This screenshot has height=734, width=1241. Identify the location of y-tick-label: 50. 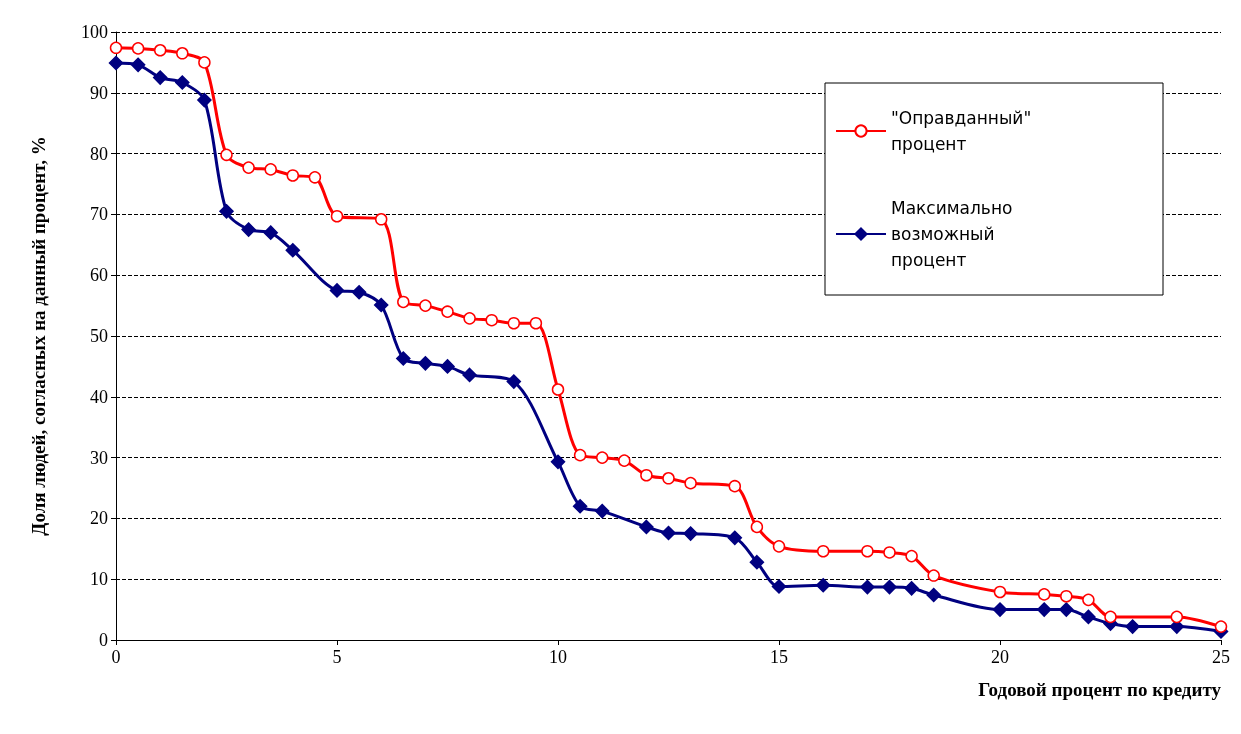
(99, 336).